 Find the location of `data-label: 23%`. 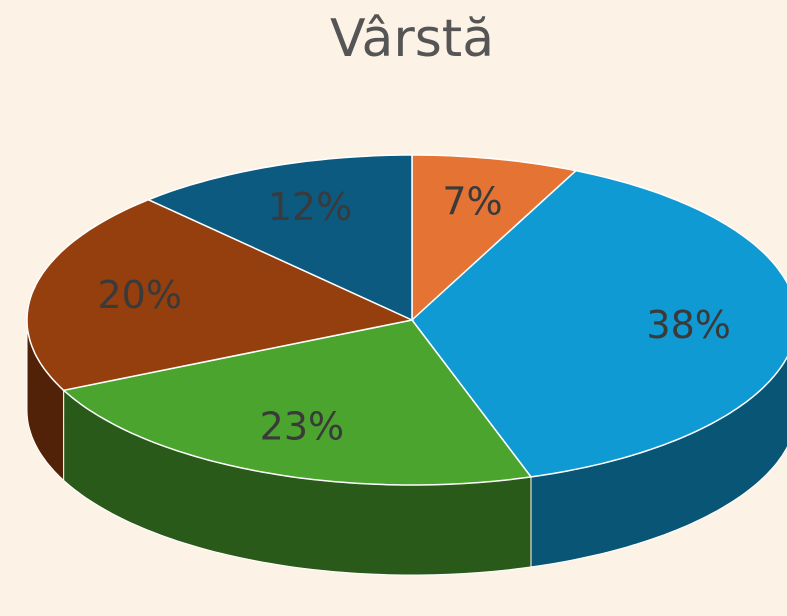

data-label: 23% is located at coordinates (302, 427).